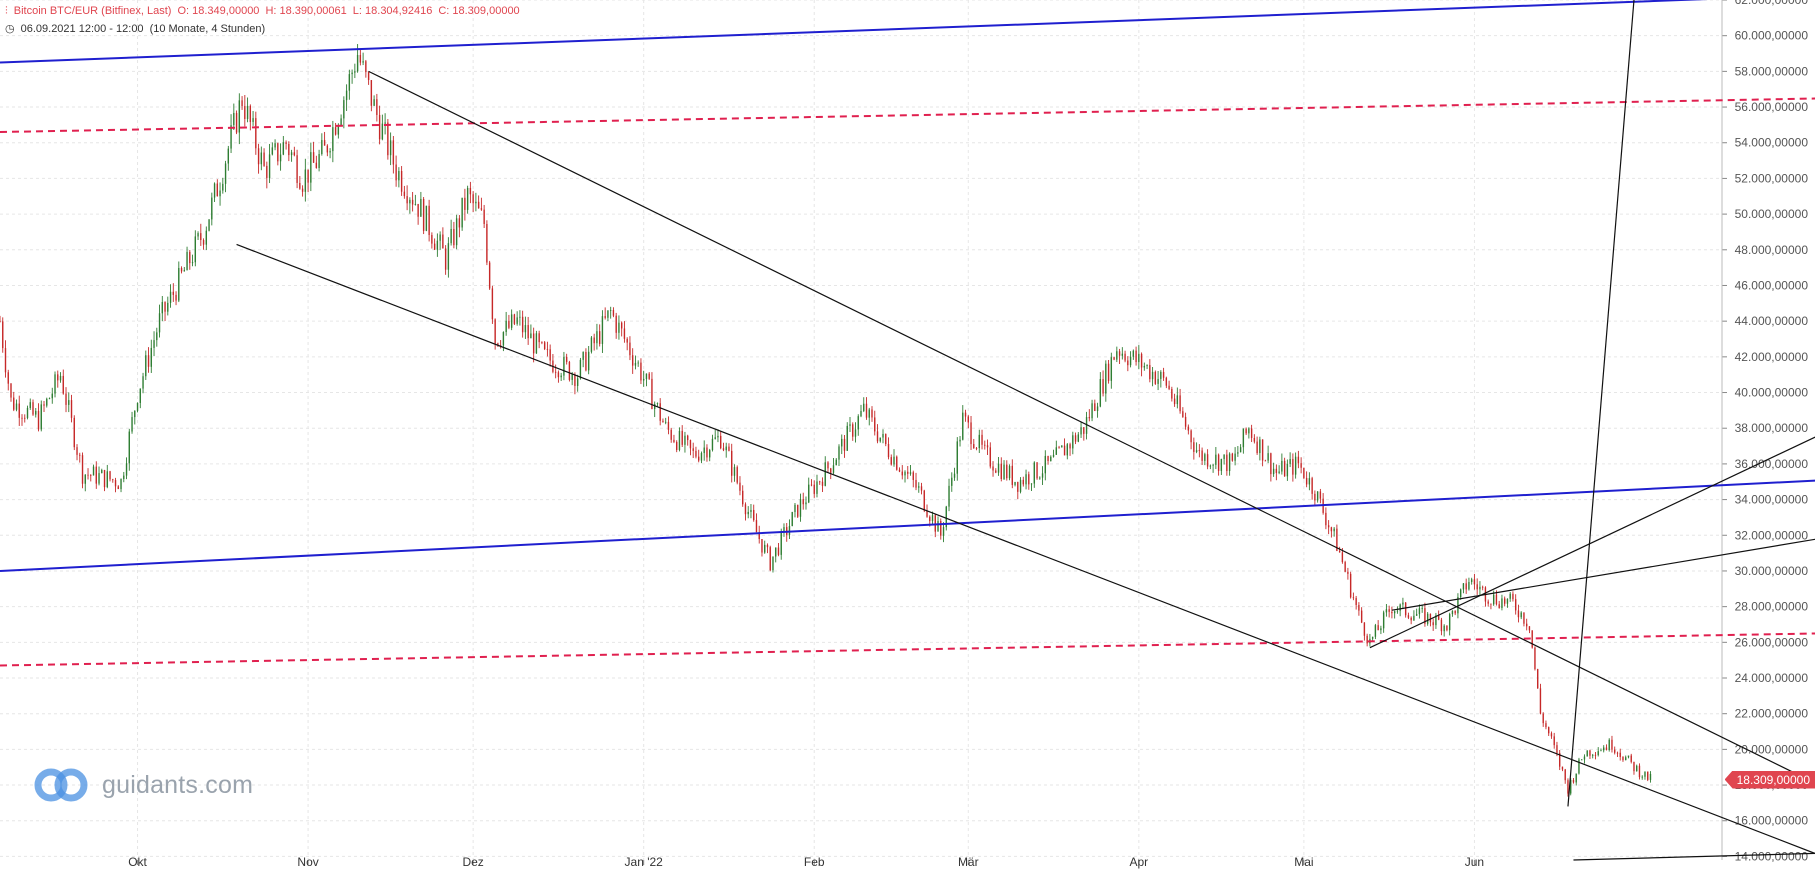 This screenshot has width=1815, height=878. What do you see at coordinates (92, 11) in the screenshot?
I see `instrument-name: Bitcoin BTC/EUR (Bitfinex, Last)` at bounding box center [92, 11].